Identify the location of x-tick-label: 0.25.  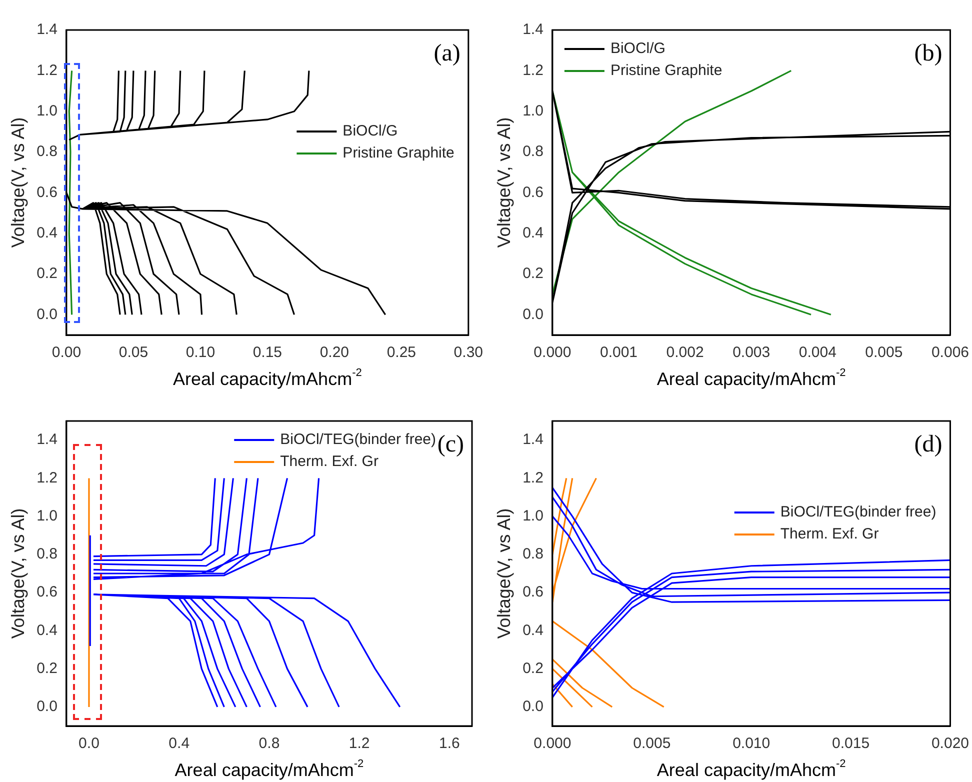
(401, 353).